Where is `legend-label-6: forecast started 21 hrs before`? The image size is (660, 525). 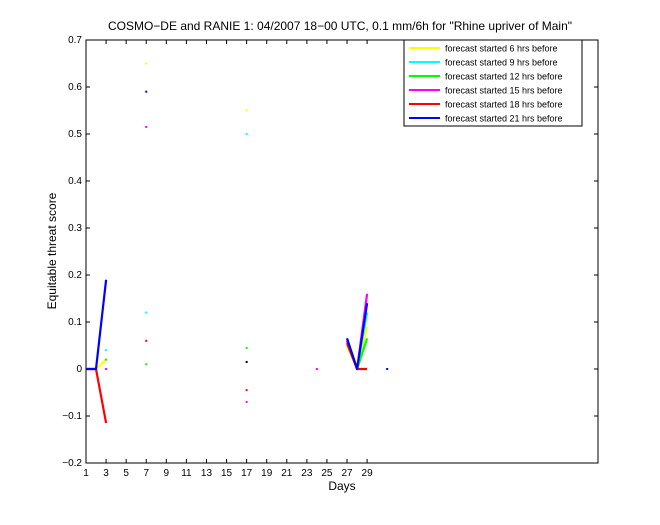
legend-label-6: forecast started 21 hrs before is located at coordinates (504, 119).